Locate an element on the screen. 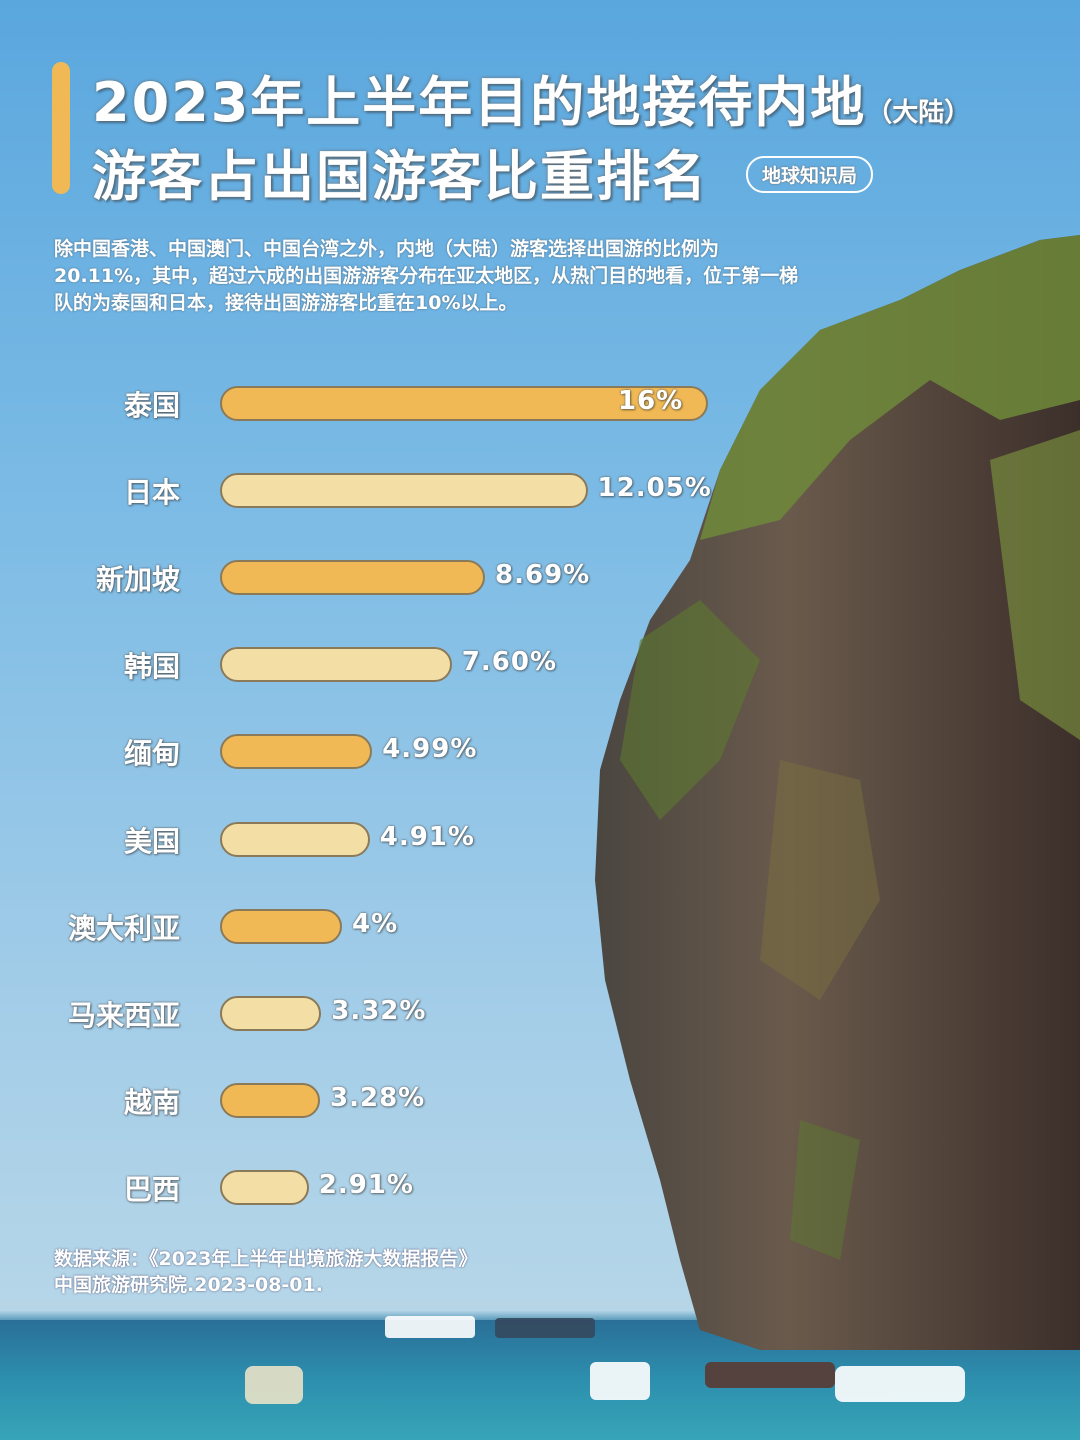  category-label: 巴西 is located at coordinates (151, 1189).